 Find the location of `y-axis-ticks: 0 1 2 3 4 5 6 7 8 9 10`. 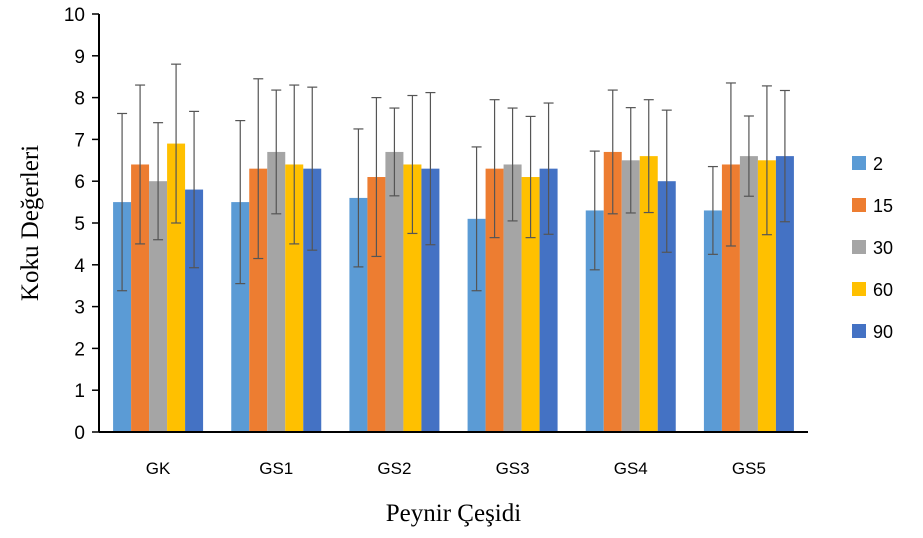

y-axis-ticks: 0 1 2 3 4 5 6 7 8 9 10 is located at coordinates (81, 224).